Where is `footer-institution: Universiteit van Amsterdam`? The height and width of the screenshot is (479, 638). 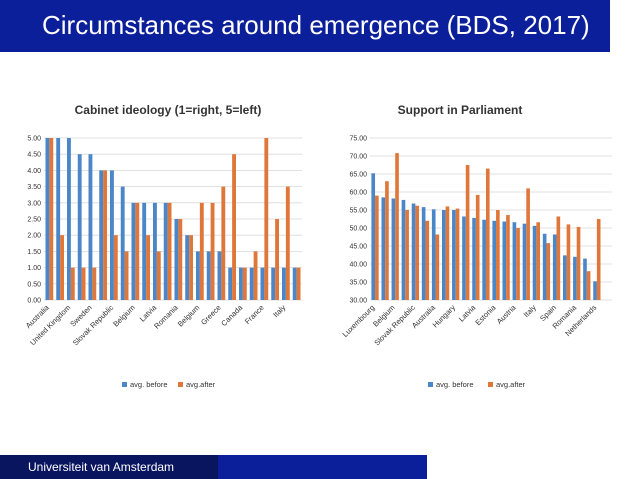 footer-institution: Universiteit van Amsterdam is located at coordinates (101, 467).